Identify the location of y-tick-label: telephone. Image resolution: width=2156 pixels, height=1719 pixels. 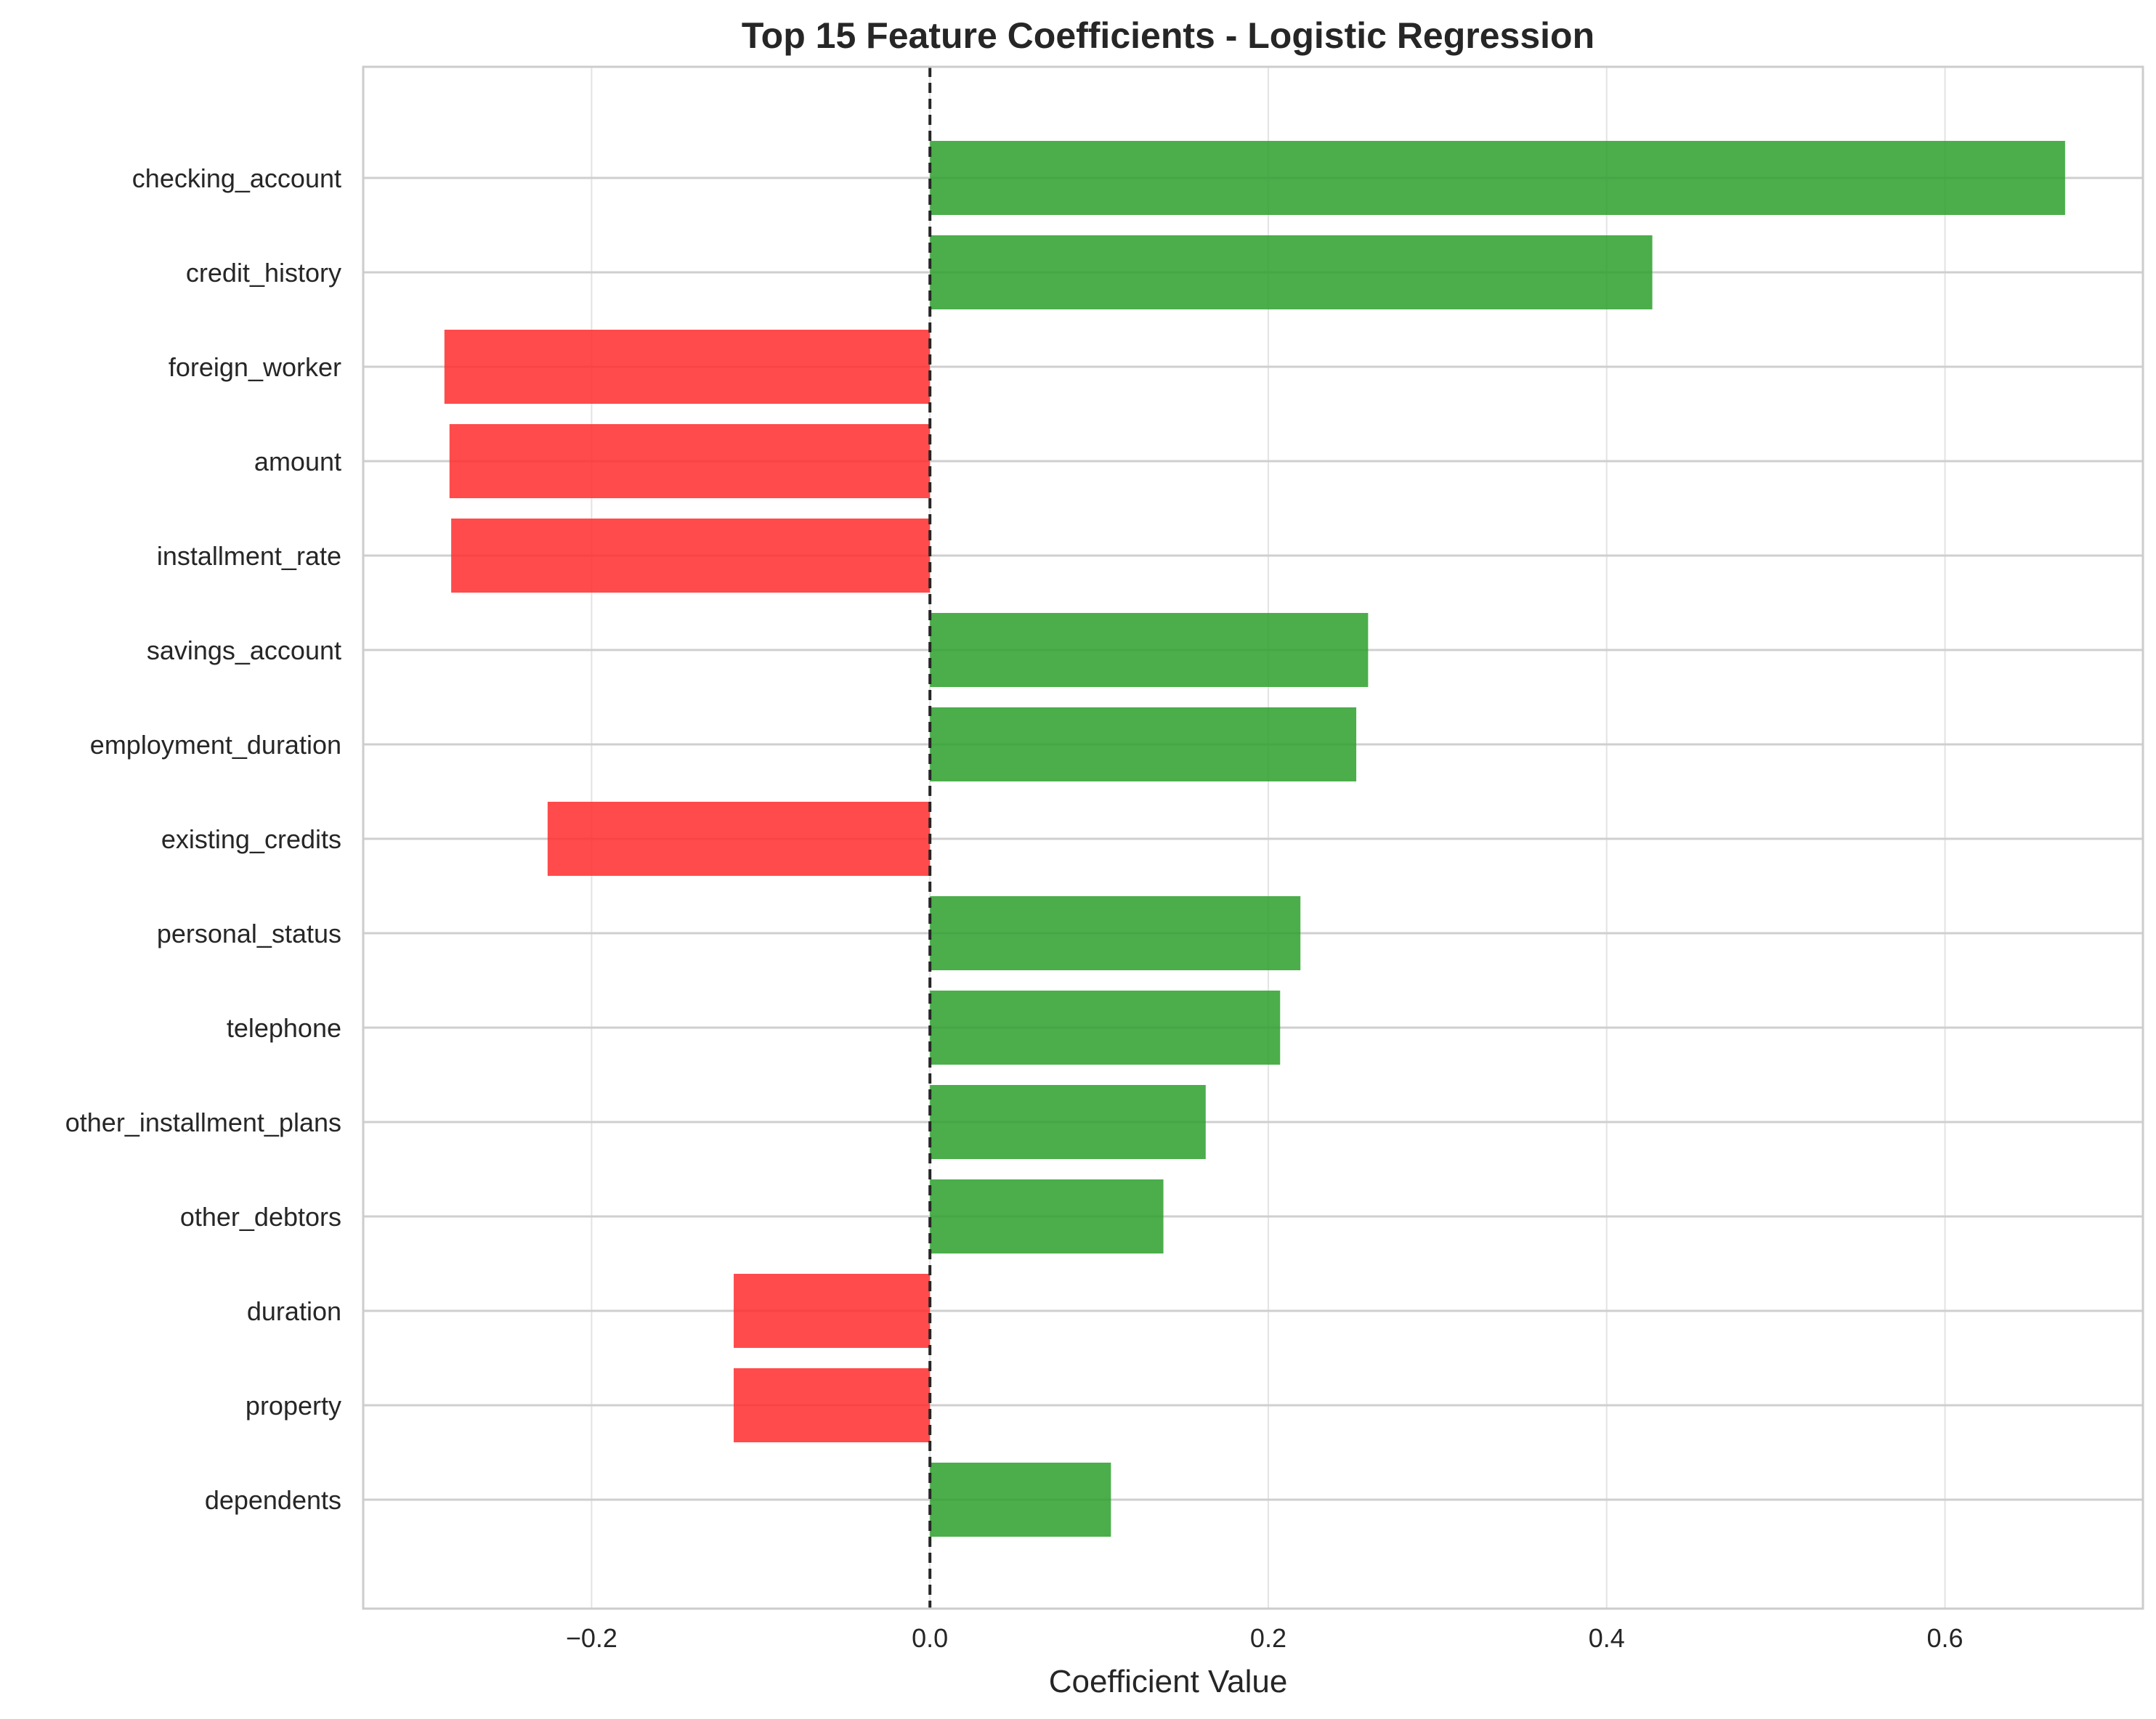
(284, 1028).